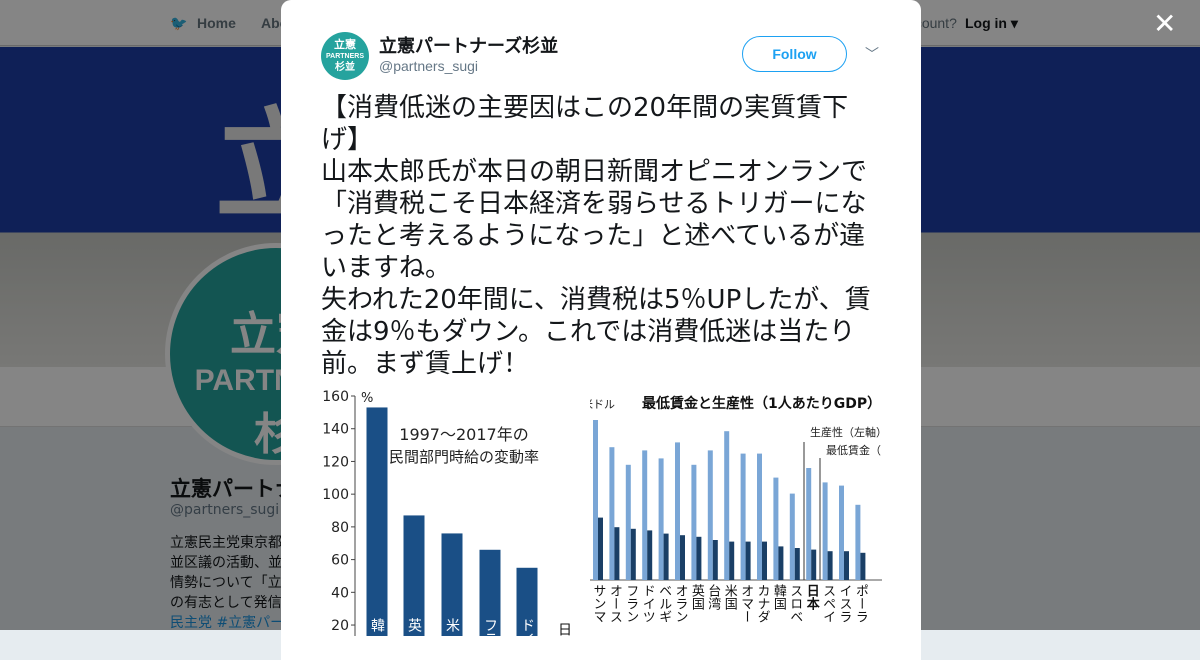 The height and width of the screenshot is (660, 1200). What do you see at coordinates (614, 603) in the screenshot?
I see `category-label: オース` at bounding box center [614, 603].